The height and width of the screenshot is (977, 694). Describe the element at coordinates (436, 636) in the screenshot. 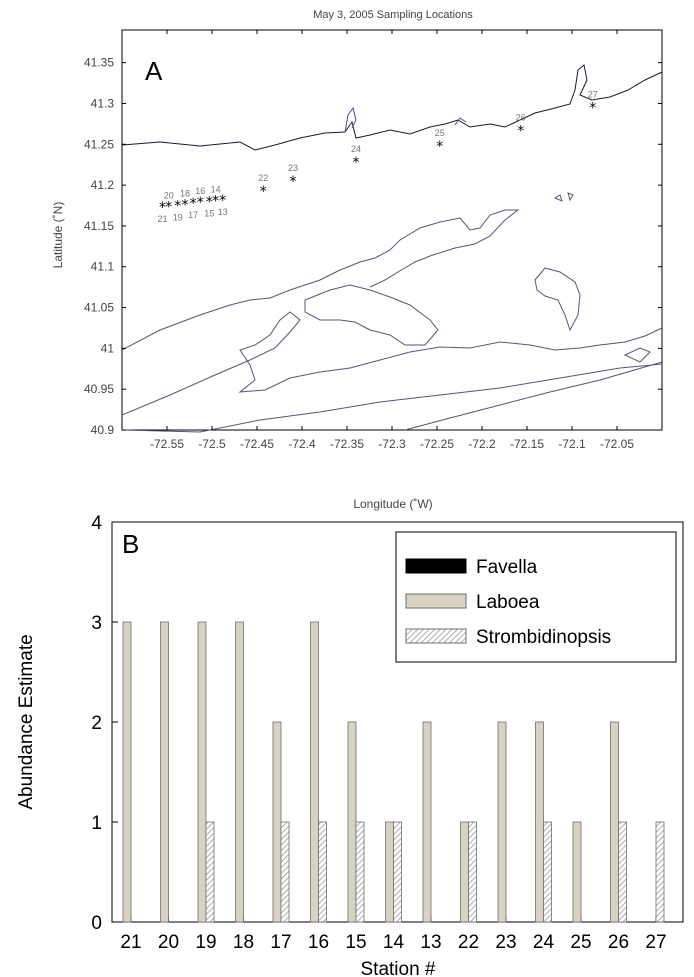

I see `legend-swatch-strombidinopsis` at that location.